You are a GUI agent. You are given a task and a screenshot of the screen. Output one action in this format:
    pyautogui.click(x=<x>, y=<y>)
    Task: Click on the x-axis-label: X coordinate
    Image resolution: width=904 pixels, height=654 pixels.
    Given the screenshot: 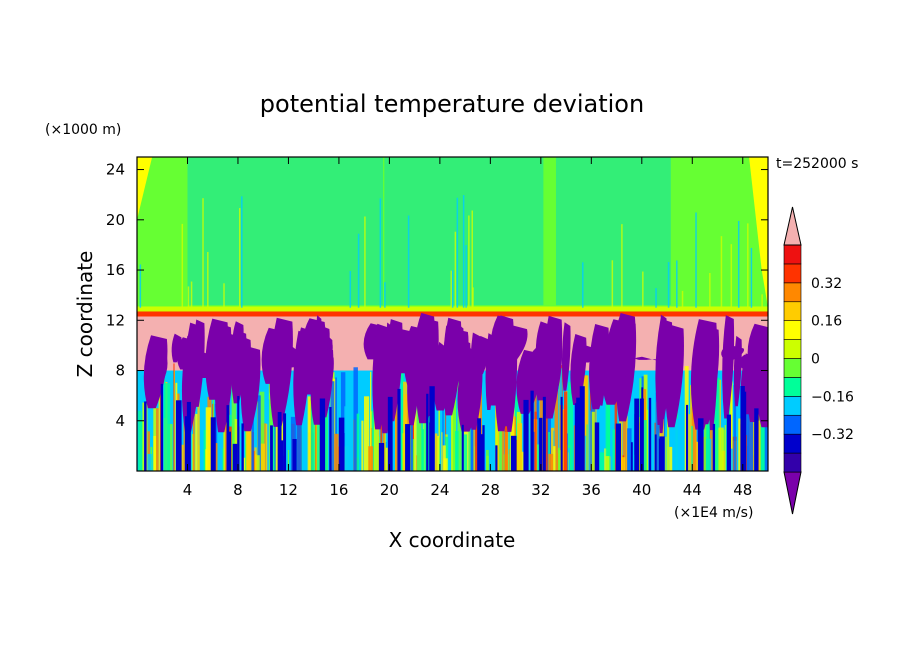 What is the action you would take?
    pyautogui.click(x=452, y=540)
    